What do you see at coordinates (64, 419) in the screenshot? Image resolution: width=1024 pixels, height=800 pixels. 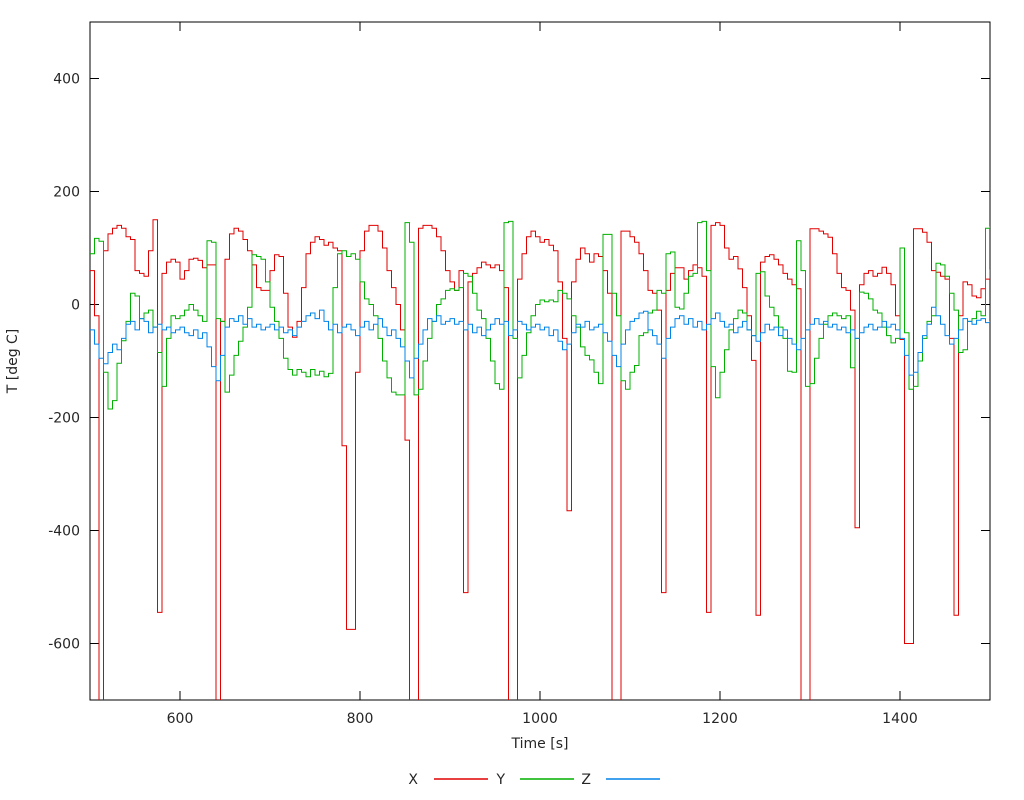 I see `y-tick-label: -200` at bounding box center [64, 419].